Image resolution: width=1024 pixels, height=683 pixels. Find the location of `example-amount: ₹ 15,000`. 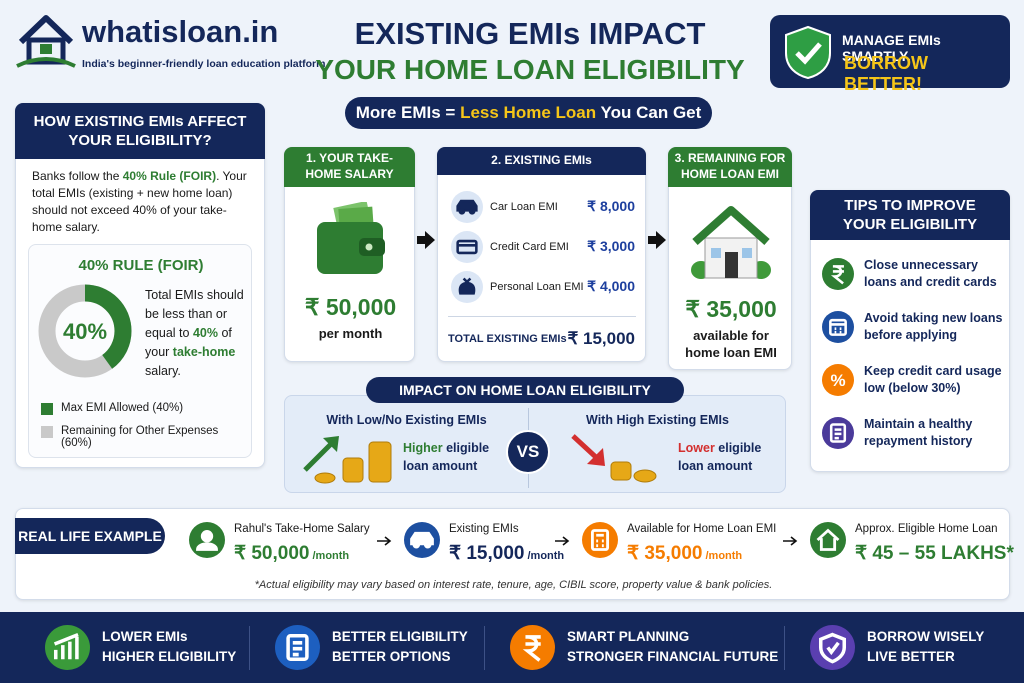

example-amount: ₹ 15,000 is located at coordinates (487, 553).